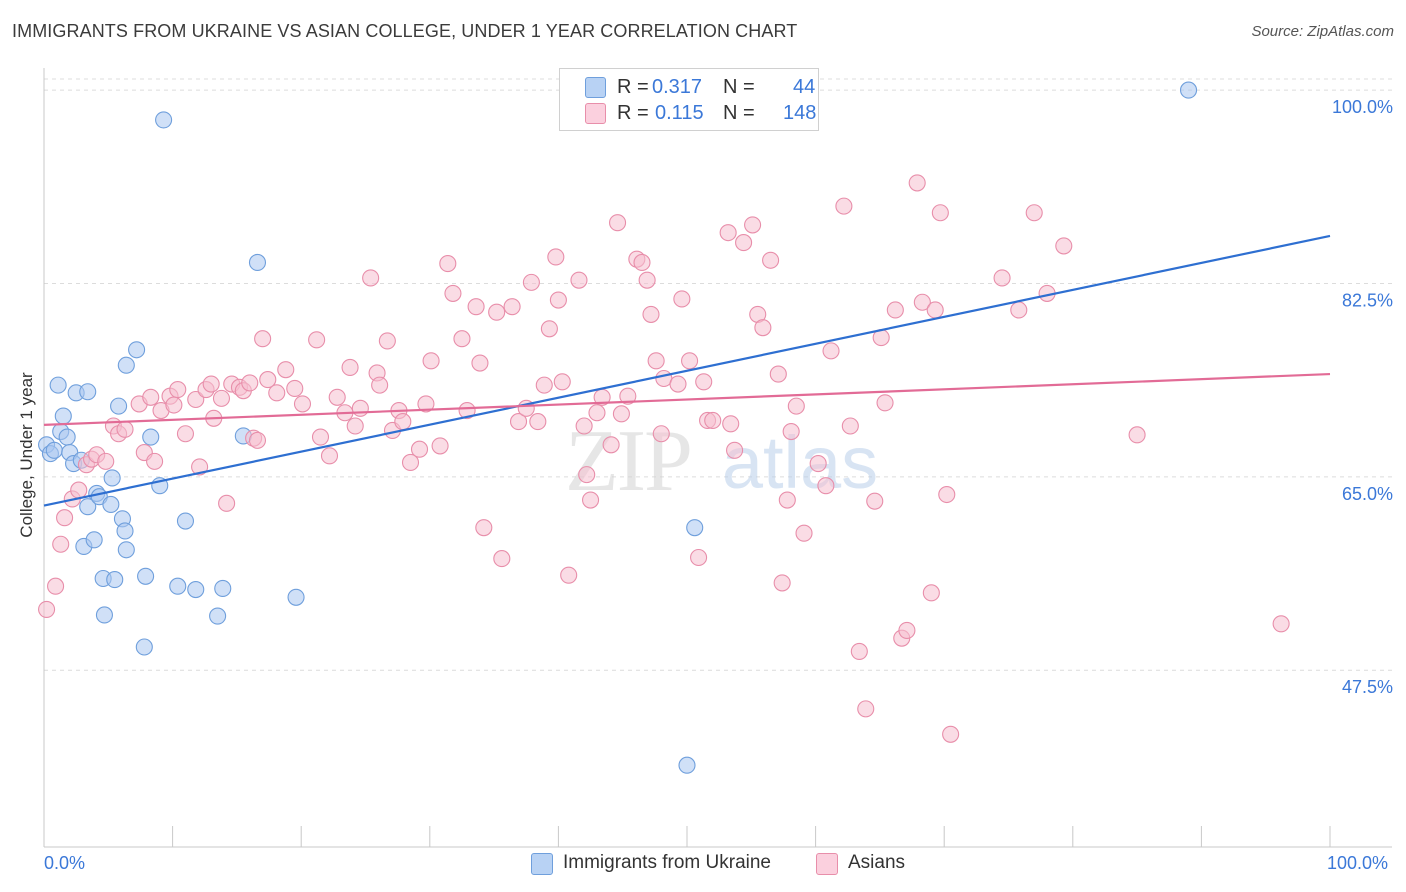  I want to click on y-tick-label: 100.0%, so click(1362, 107).